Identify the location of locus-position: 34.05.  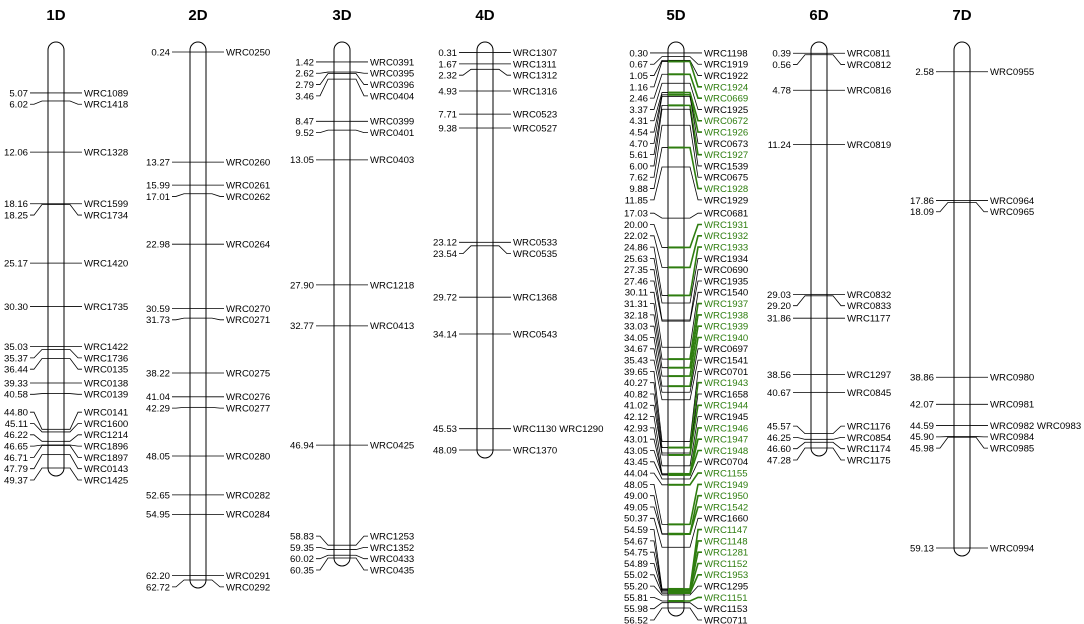
(636, 338).